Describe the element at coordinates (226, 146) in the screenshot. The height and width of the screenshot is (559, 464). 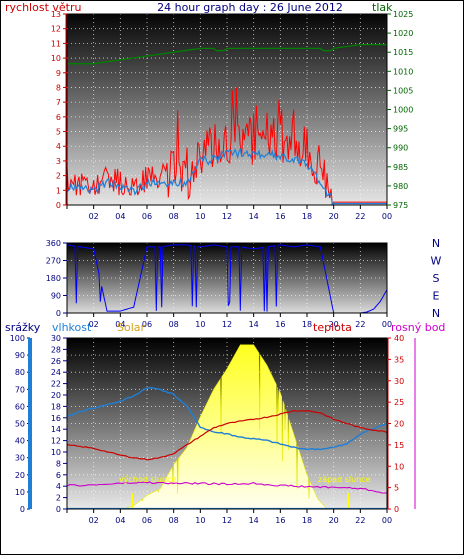
I see `wind-speed-line` at that location.